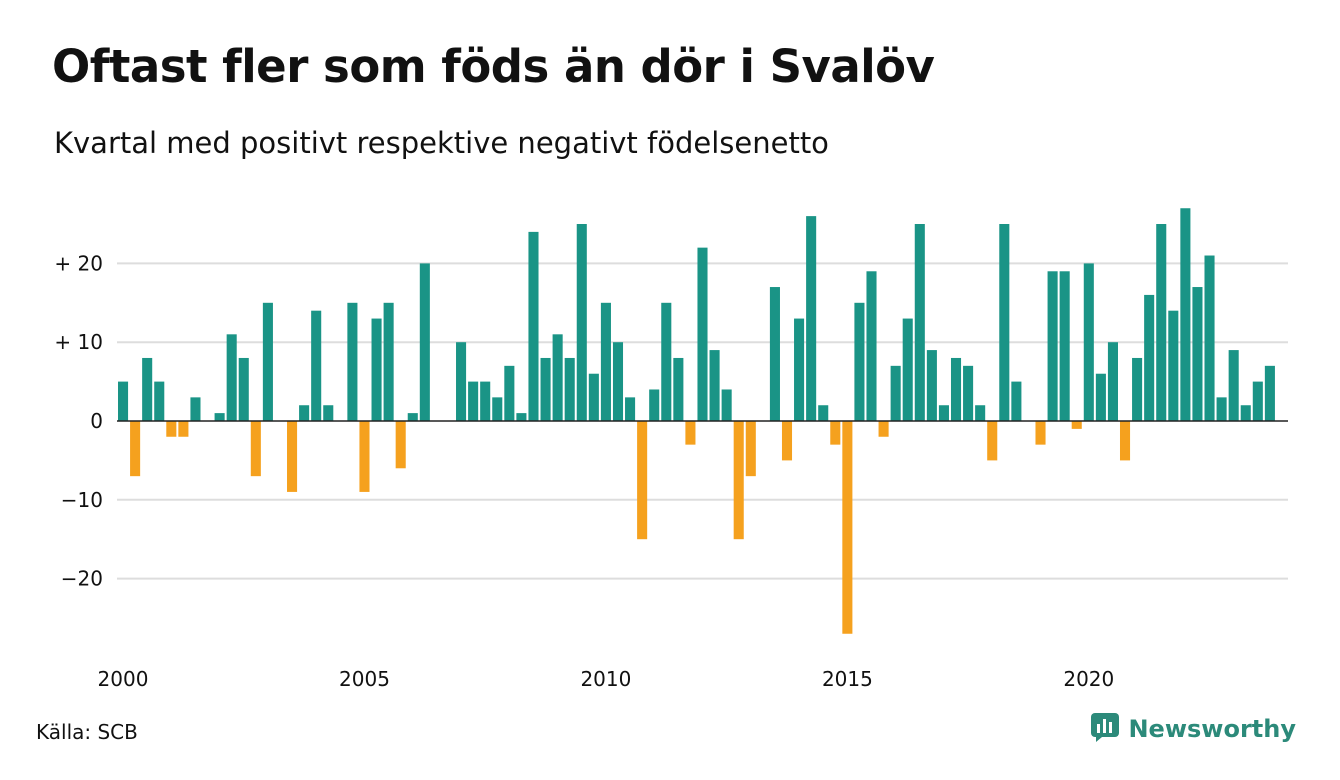  Describe the element at coordinates (1197, 354) in the screenshot. I see `bar-2022K2` at that location.